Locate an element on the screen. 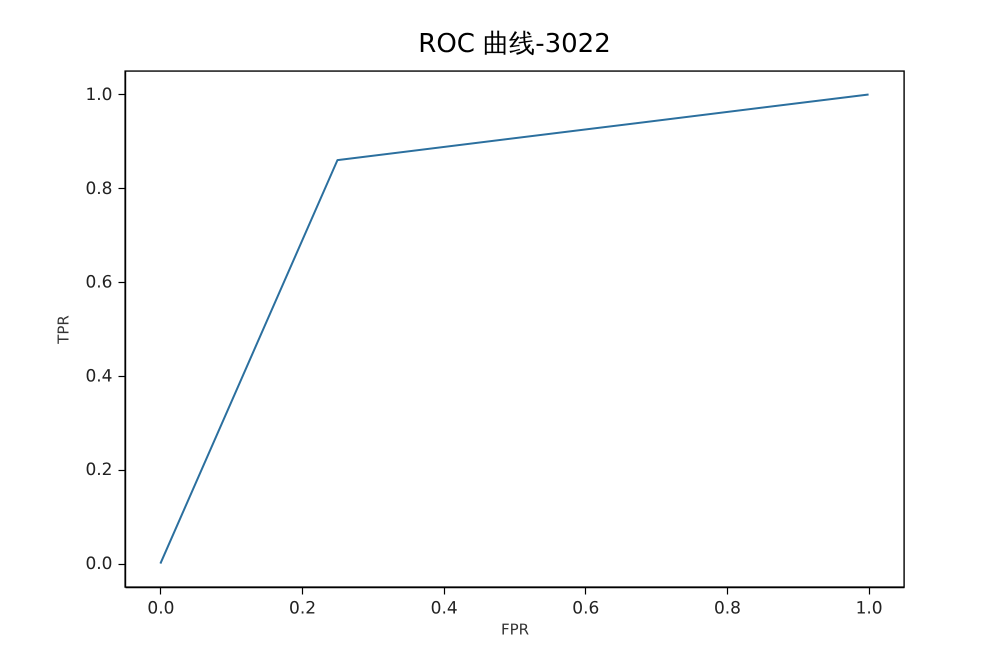 Image resolution: width=1000 pixels, height=665 pixels. x-tick-label: 0.0 is located at coordinates (160, 608).